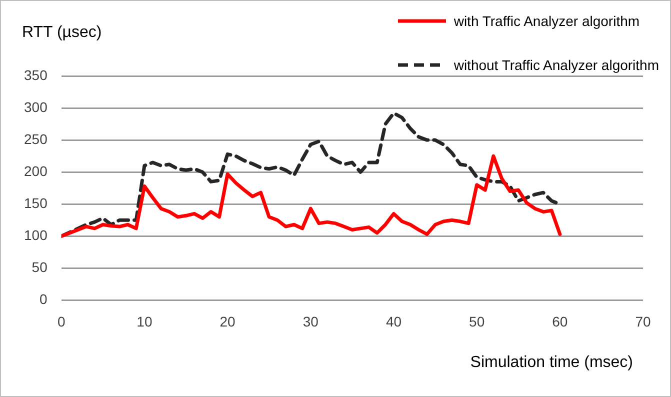  Describe the element at coordinates (40, 267) in the screenshot. I see `y-tick-label: 50` at that location.